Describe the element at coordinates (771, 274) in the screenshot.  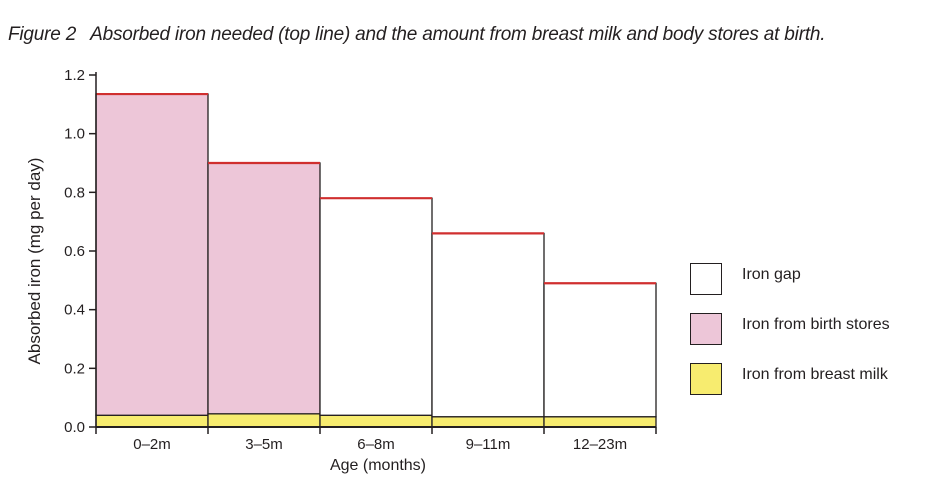
I see `legend-label-iron-gap: Iron gap` at that location.